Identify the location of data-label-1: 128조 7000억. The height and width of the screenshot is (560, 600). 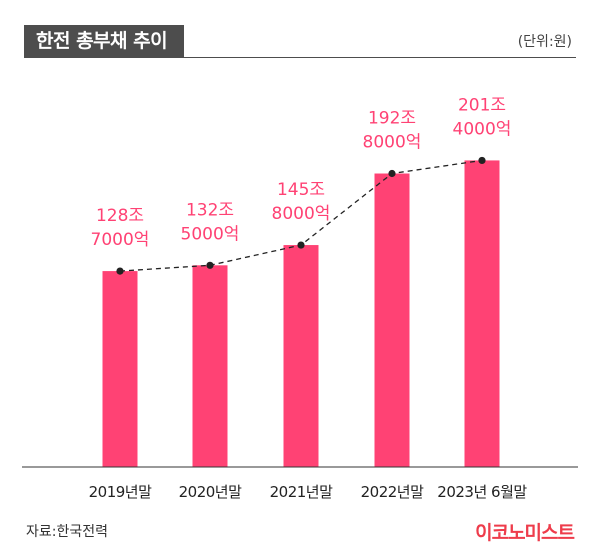
(120, 228).